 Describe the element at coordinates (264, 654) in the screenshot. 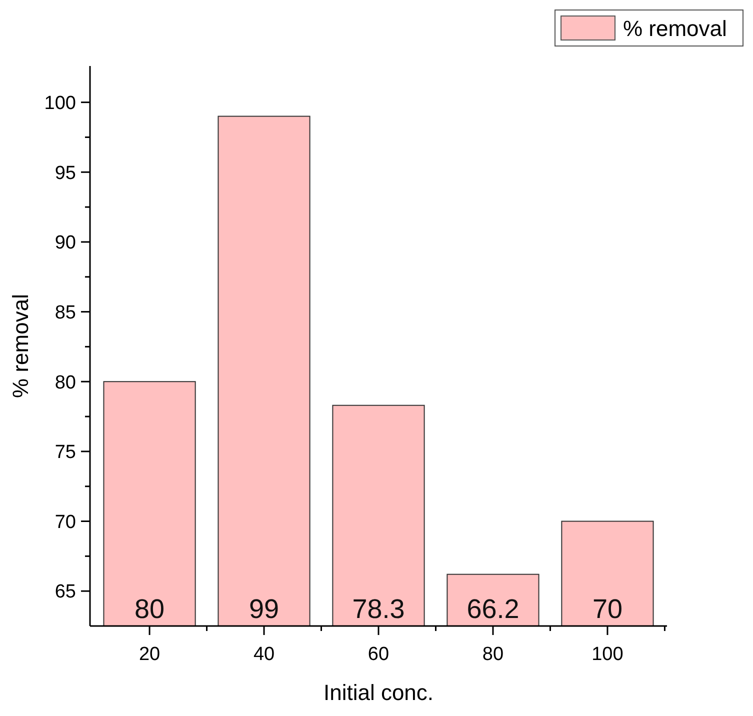

I see `x-tick-label: 40` at that location.